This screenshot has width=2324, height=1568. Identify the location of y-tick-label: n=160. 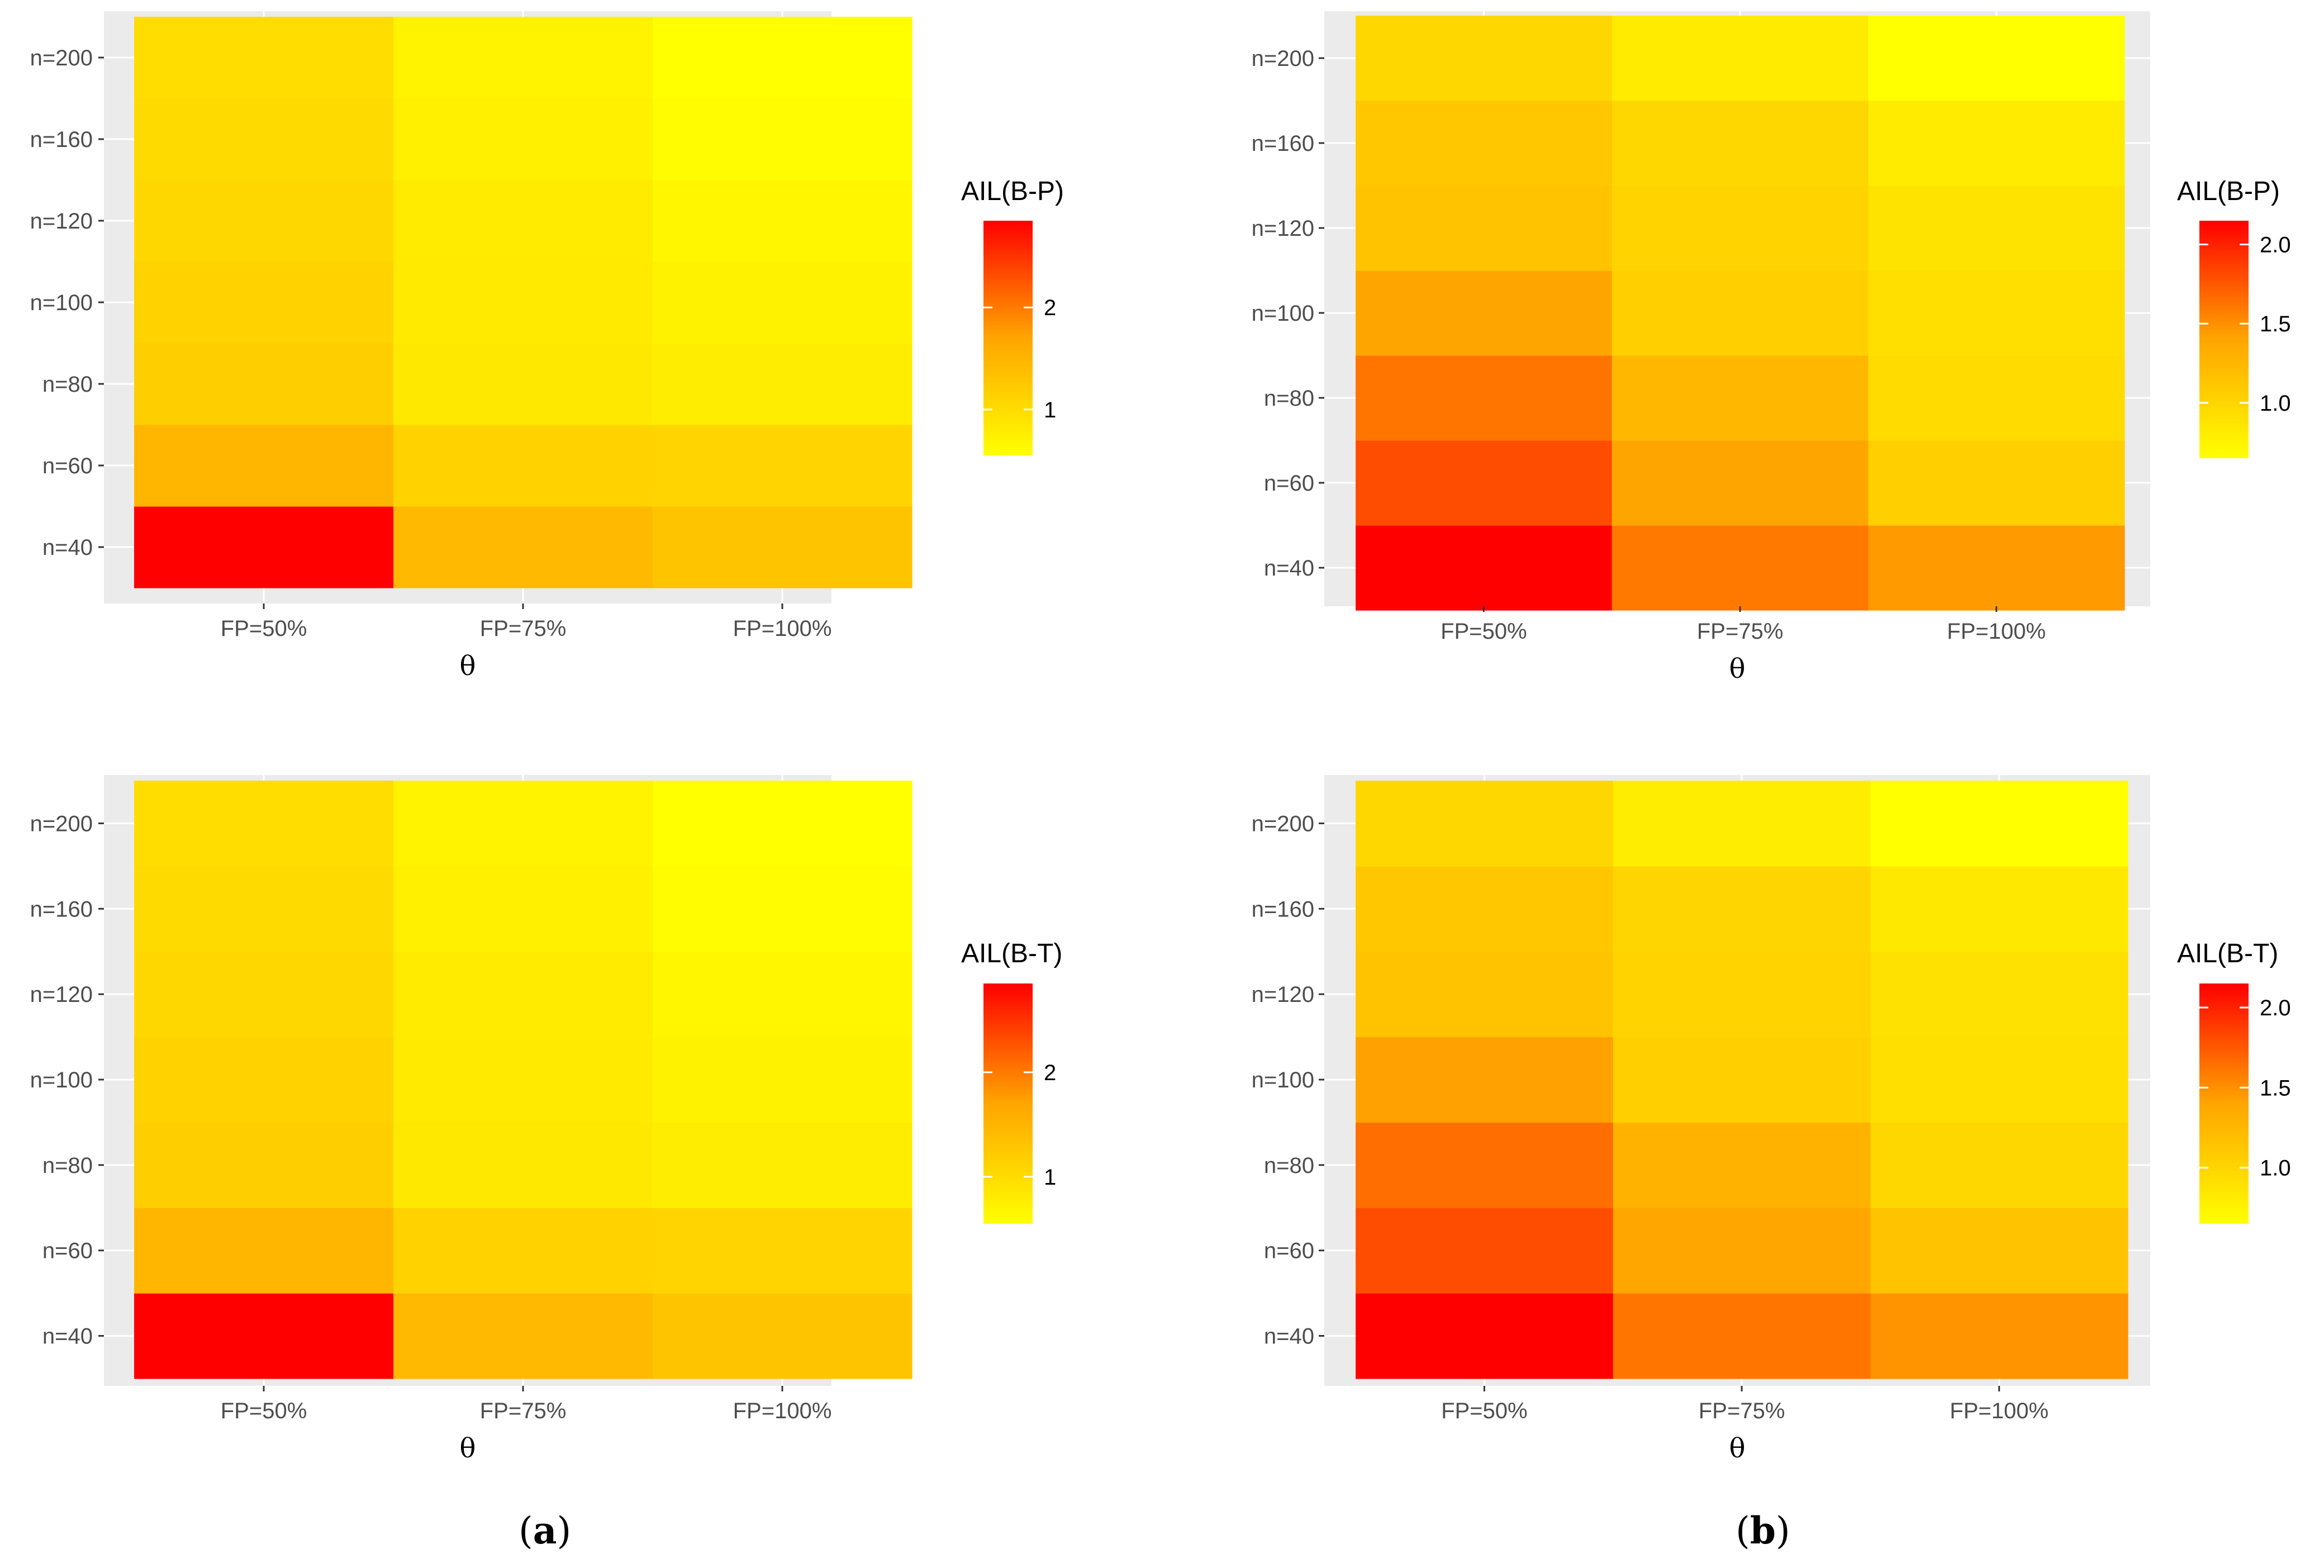
(1283, 143).